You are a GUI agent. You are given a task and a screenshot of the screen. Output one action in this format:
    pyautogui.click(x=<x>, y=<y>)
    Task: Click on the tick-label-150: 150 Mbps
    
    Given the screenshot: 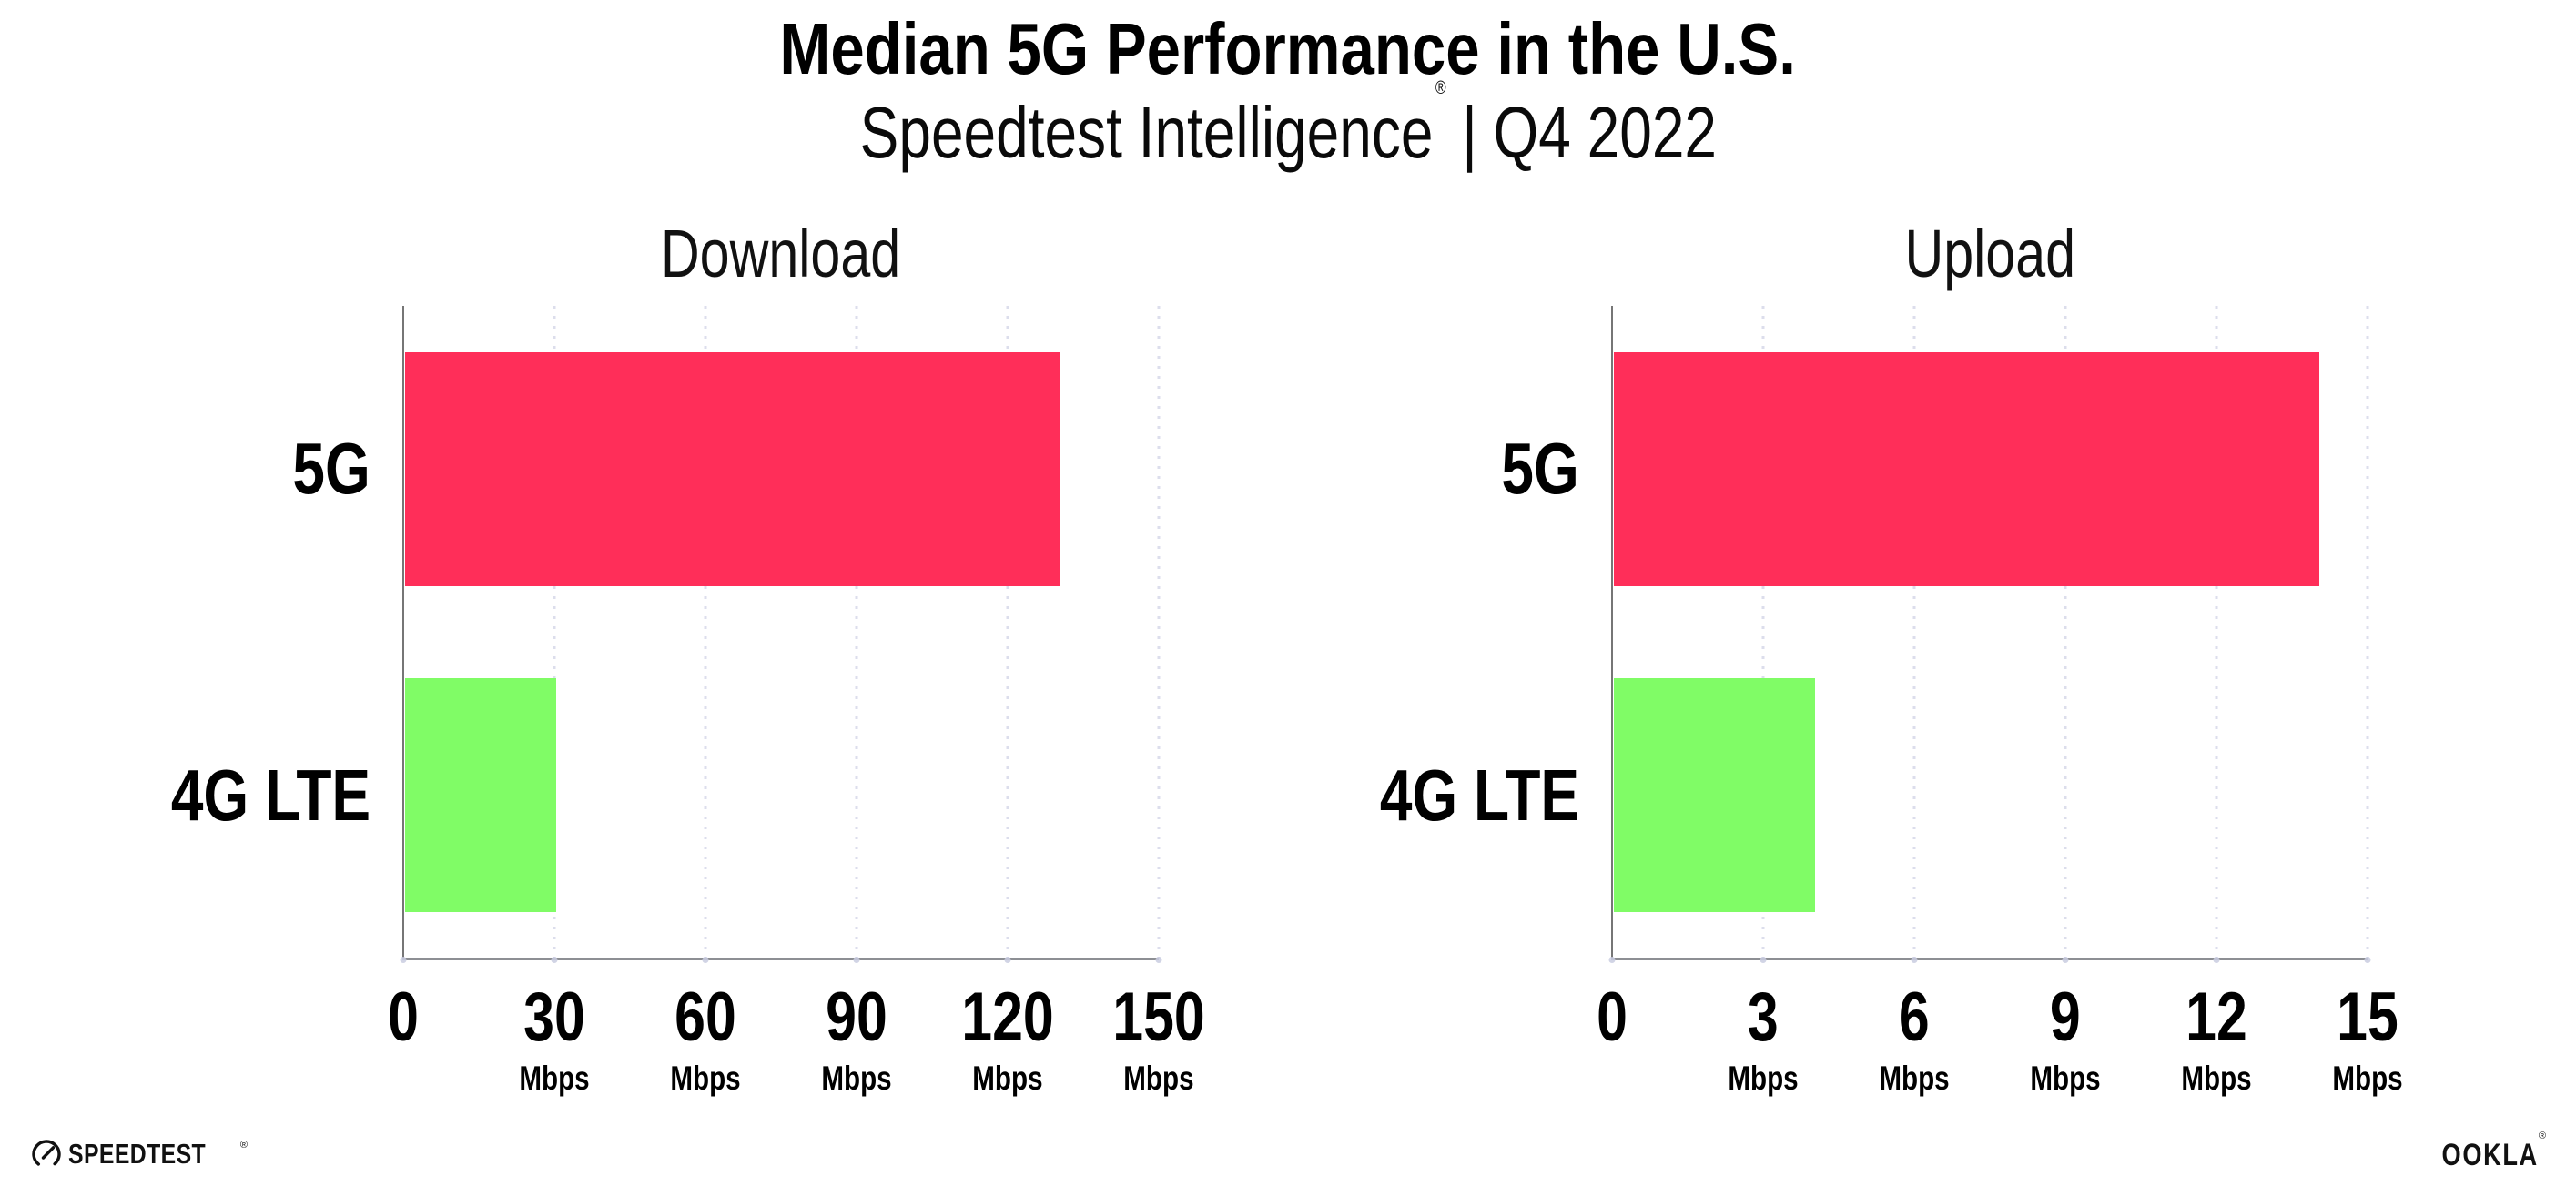 What is the action you would take?
    pyautogui.click(x=1159, y=1038)
    